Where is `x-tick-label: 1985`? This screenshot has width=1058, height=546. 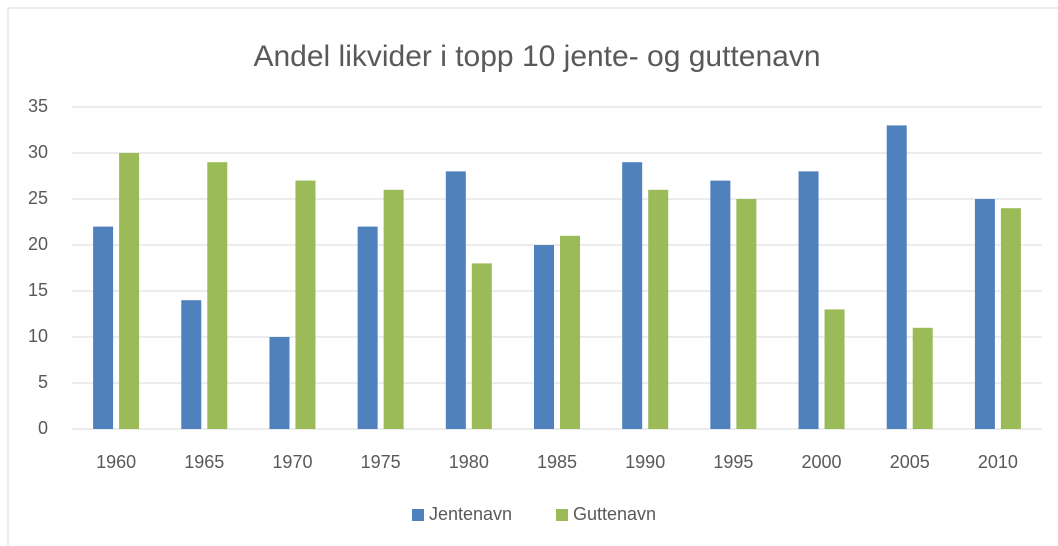
x-tick-label: 1985 is located at coordinates (557, 462).